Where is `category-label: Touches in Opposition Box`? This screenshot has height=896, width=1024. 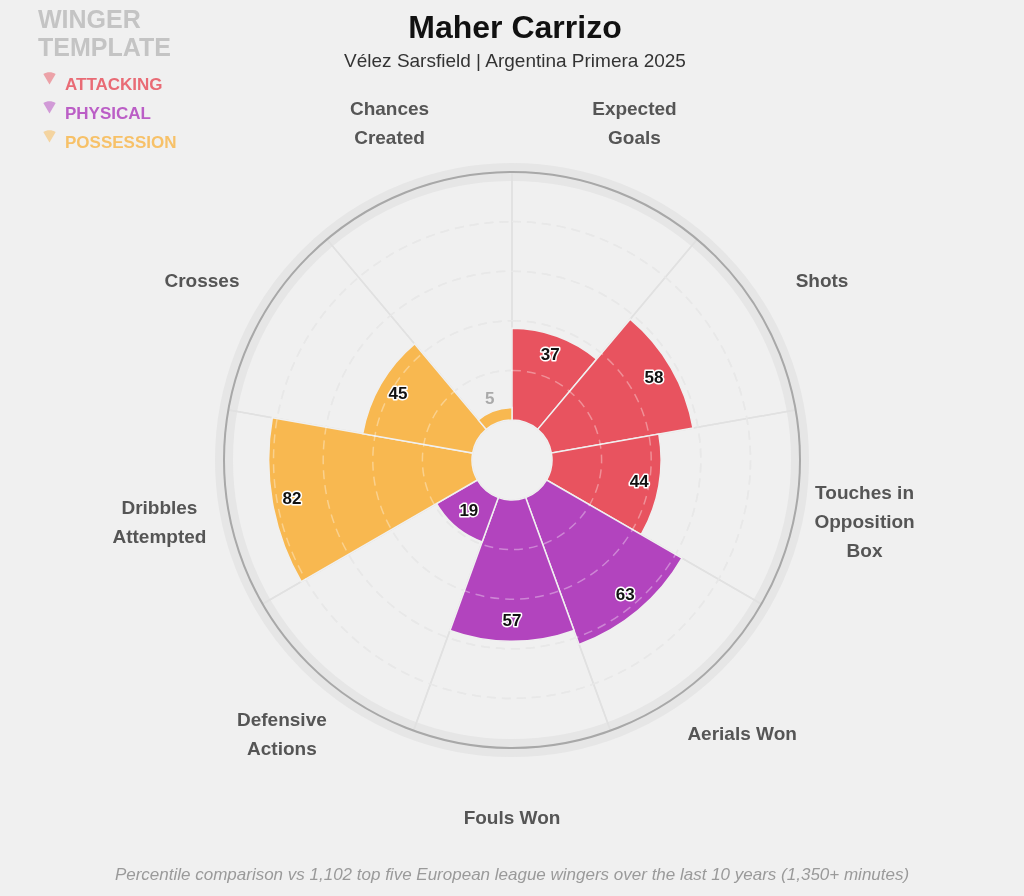
category-label: Touches in Opposition Box is located at coordinates (864, 522).